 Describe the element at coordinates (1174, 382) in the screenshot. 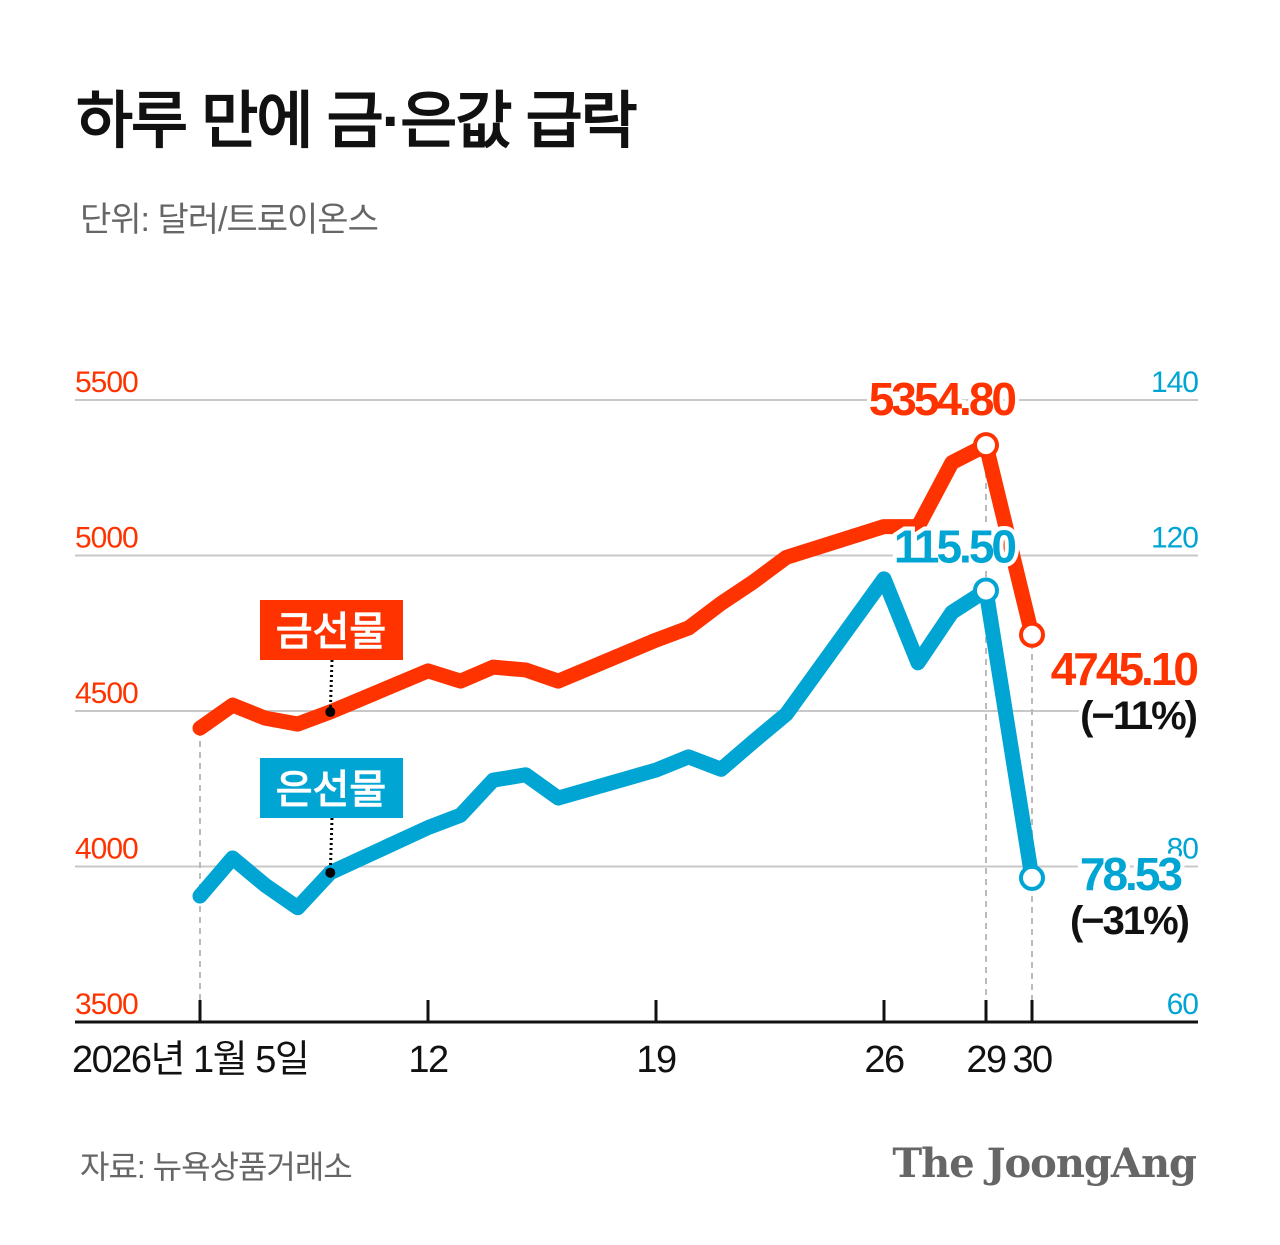

I see `y-right-tick-label: 140` at that location.